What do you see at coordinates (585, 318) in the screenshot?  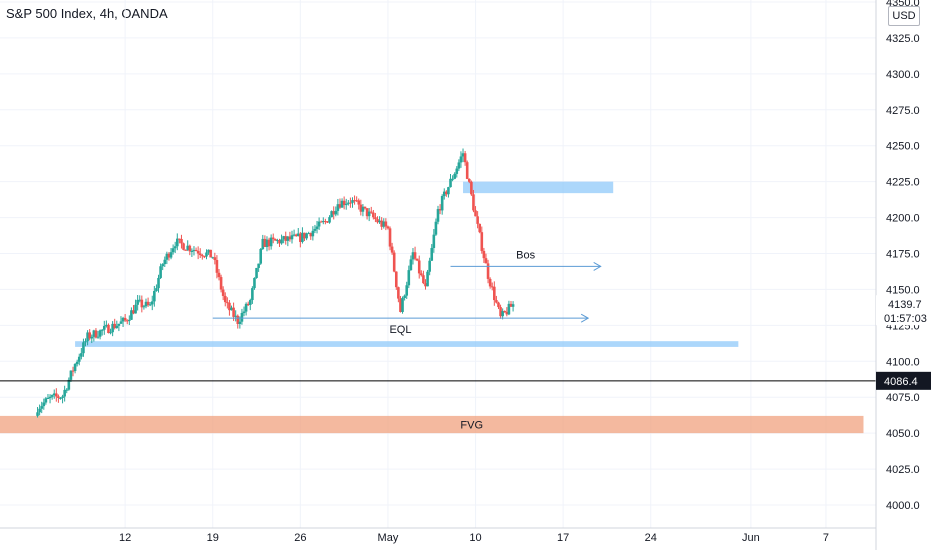 I see `annotation-arrowhead` at bounding box center [585, 318].